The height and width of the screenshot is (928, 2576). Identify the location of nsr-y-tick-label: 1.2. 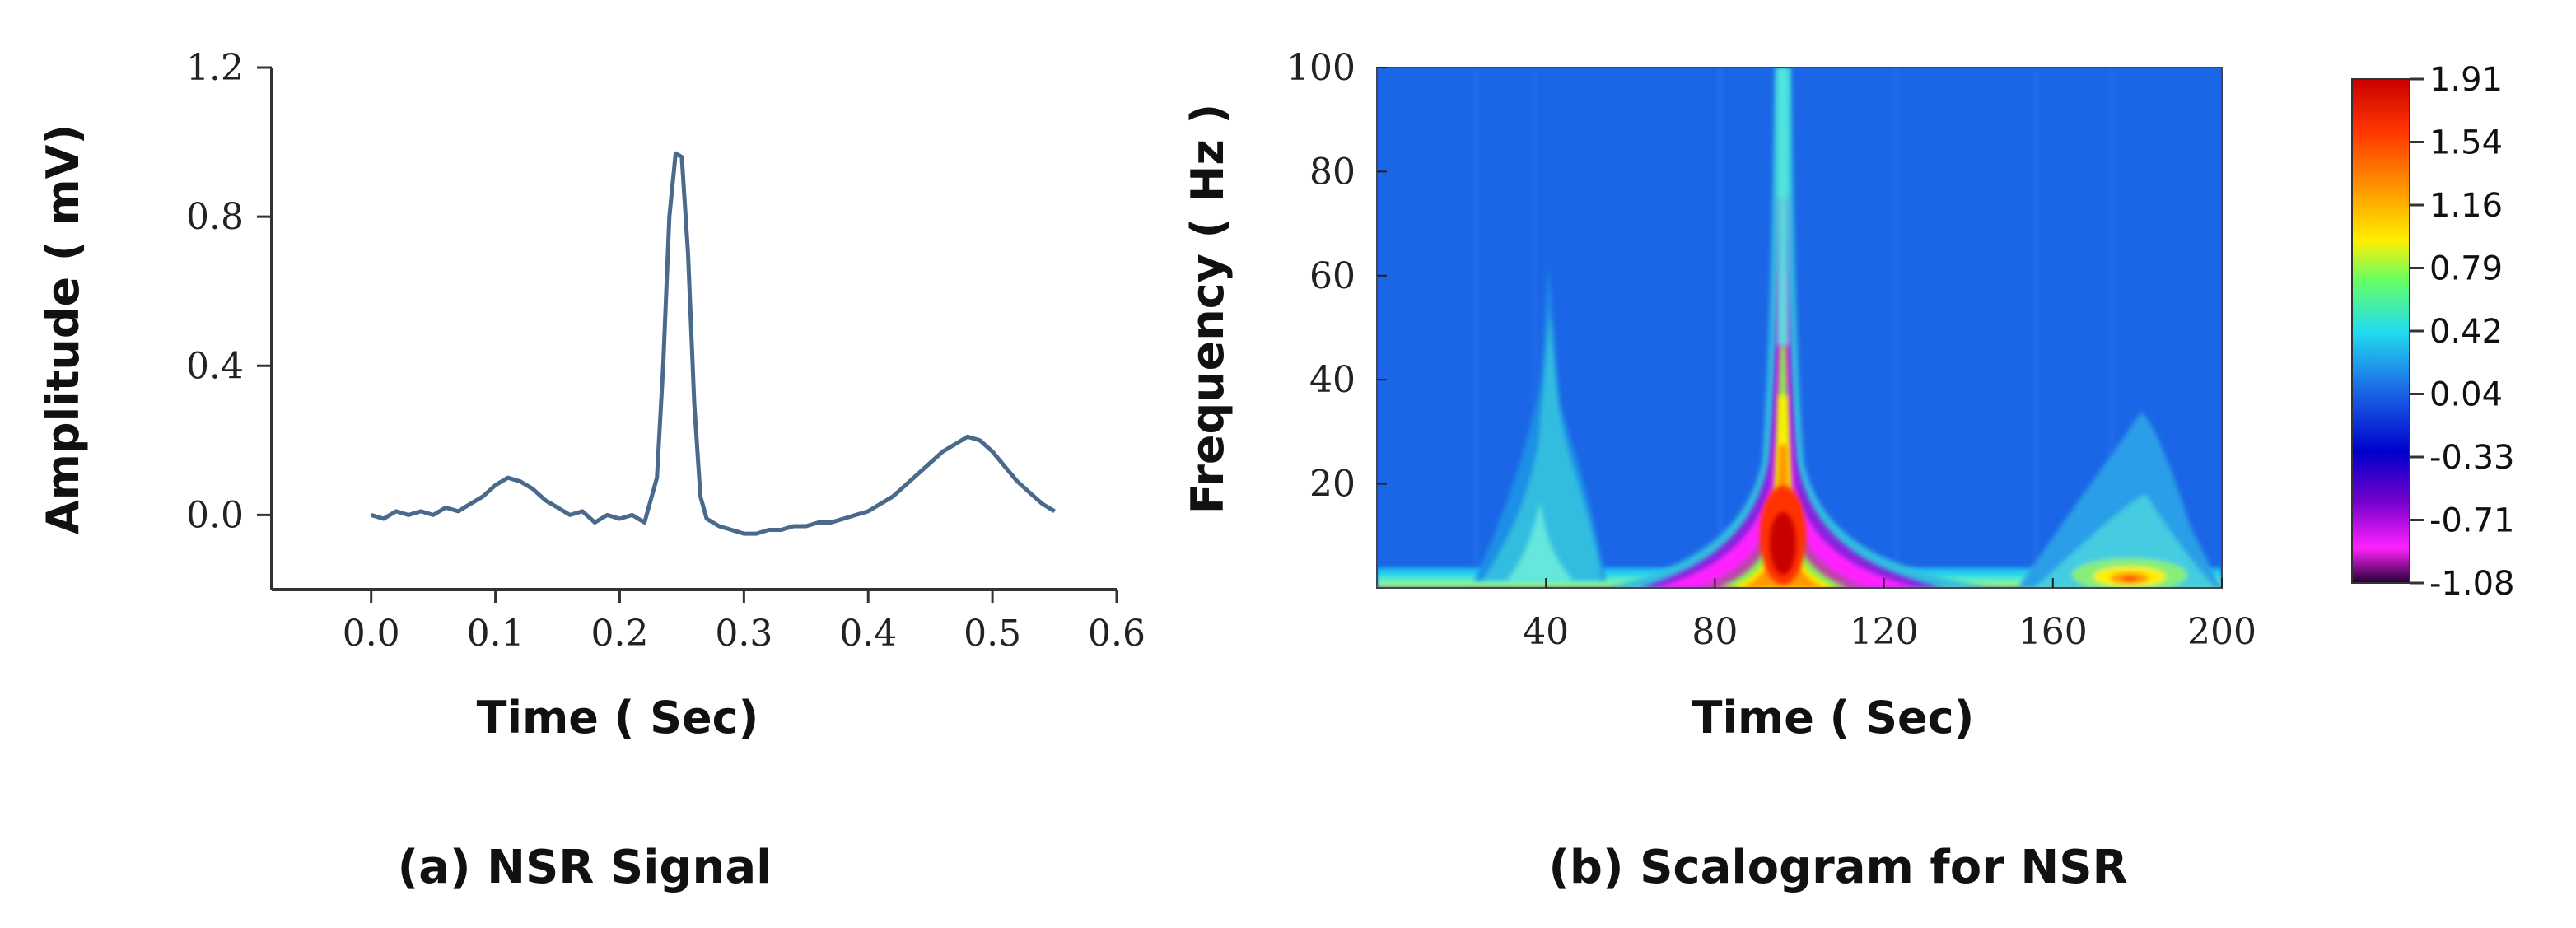
(215, 68).